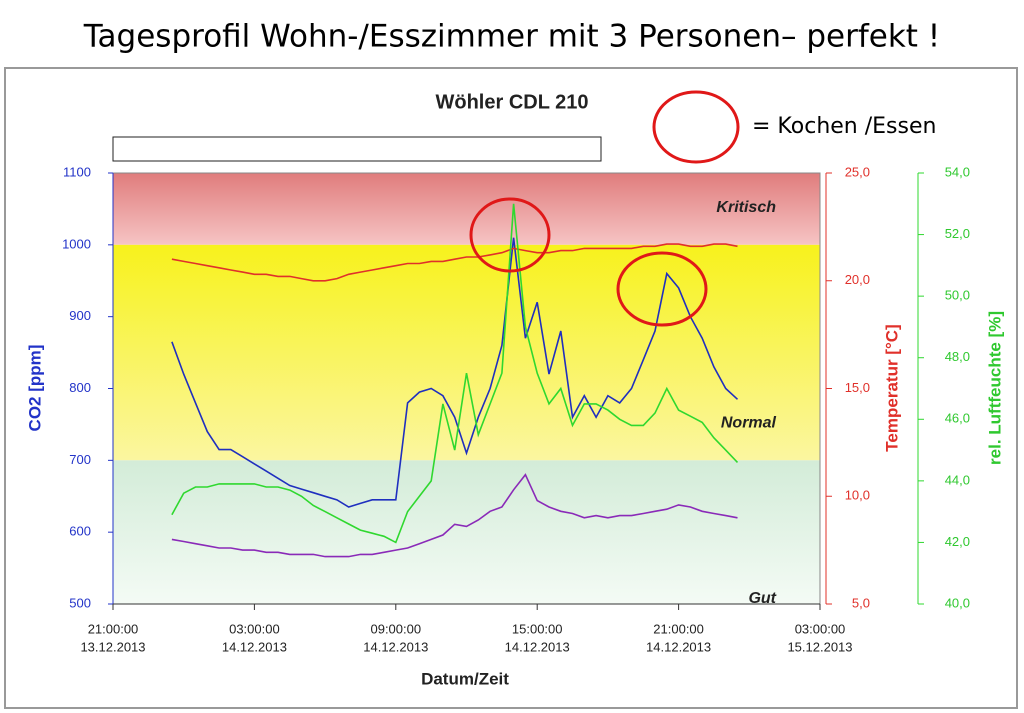 The height and width of the screenshot is (713, 1024). What do you see at coordinates (537, 628) in the screenshot?
I see `x-tick-label: 15:00:00` at bounding box center [537, 628].